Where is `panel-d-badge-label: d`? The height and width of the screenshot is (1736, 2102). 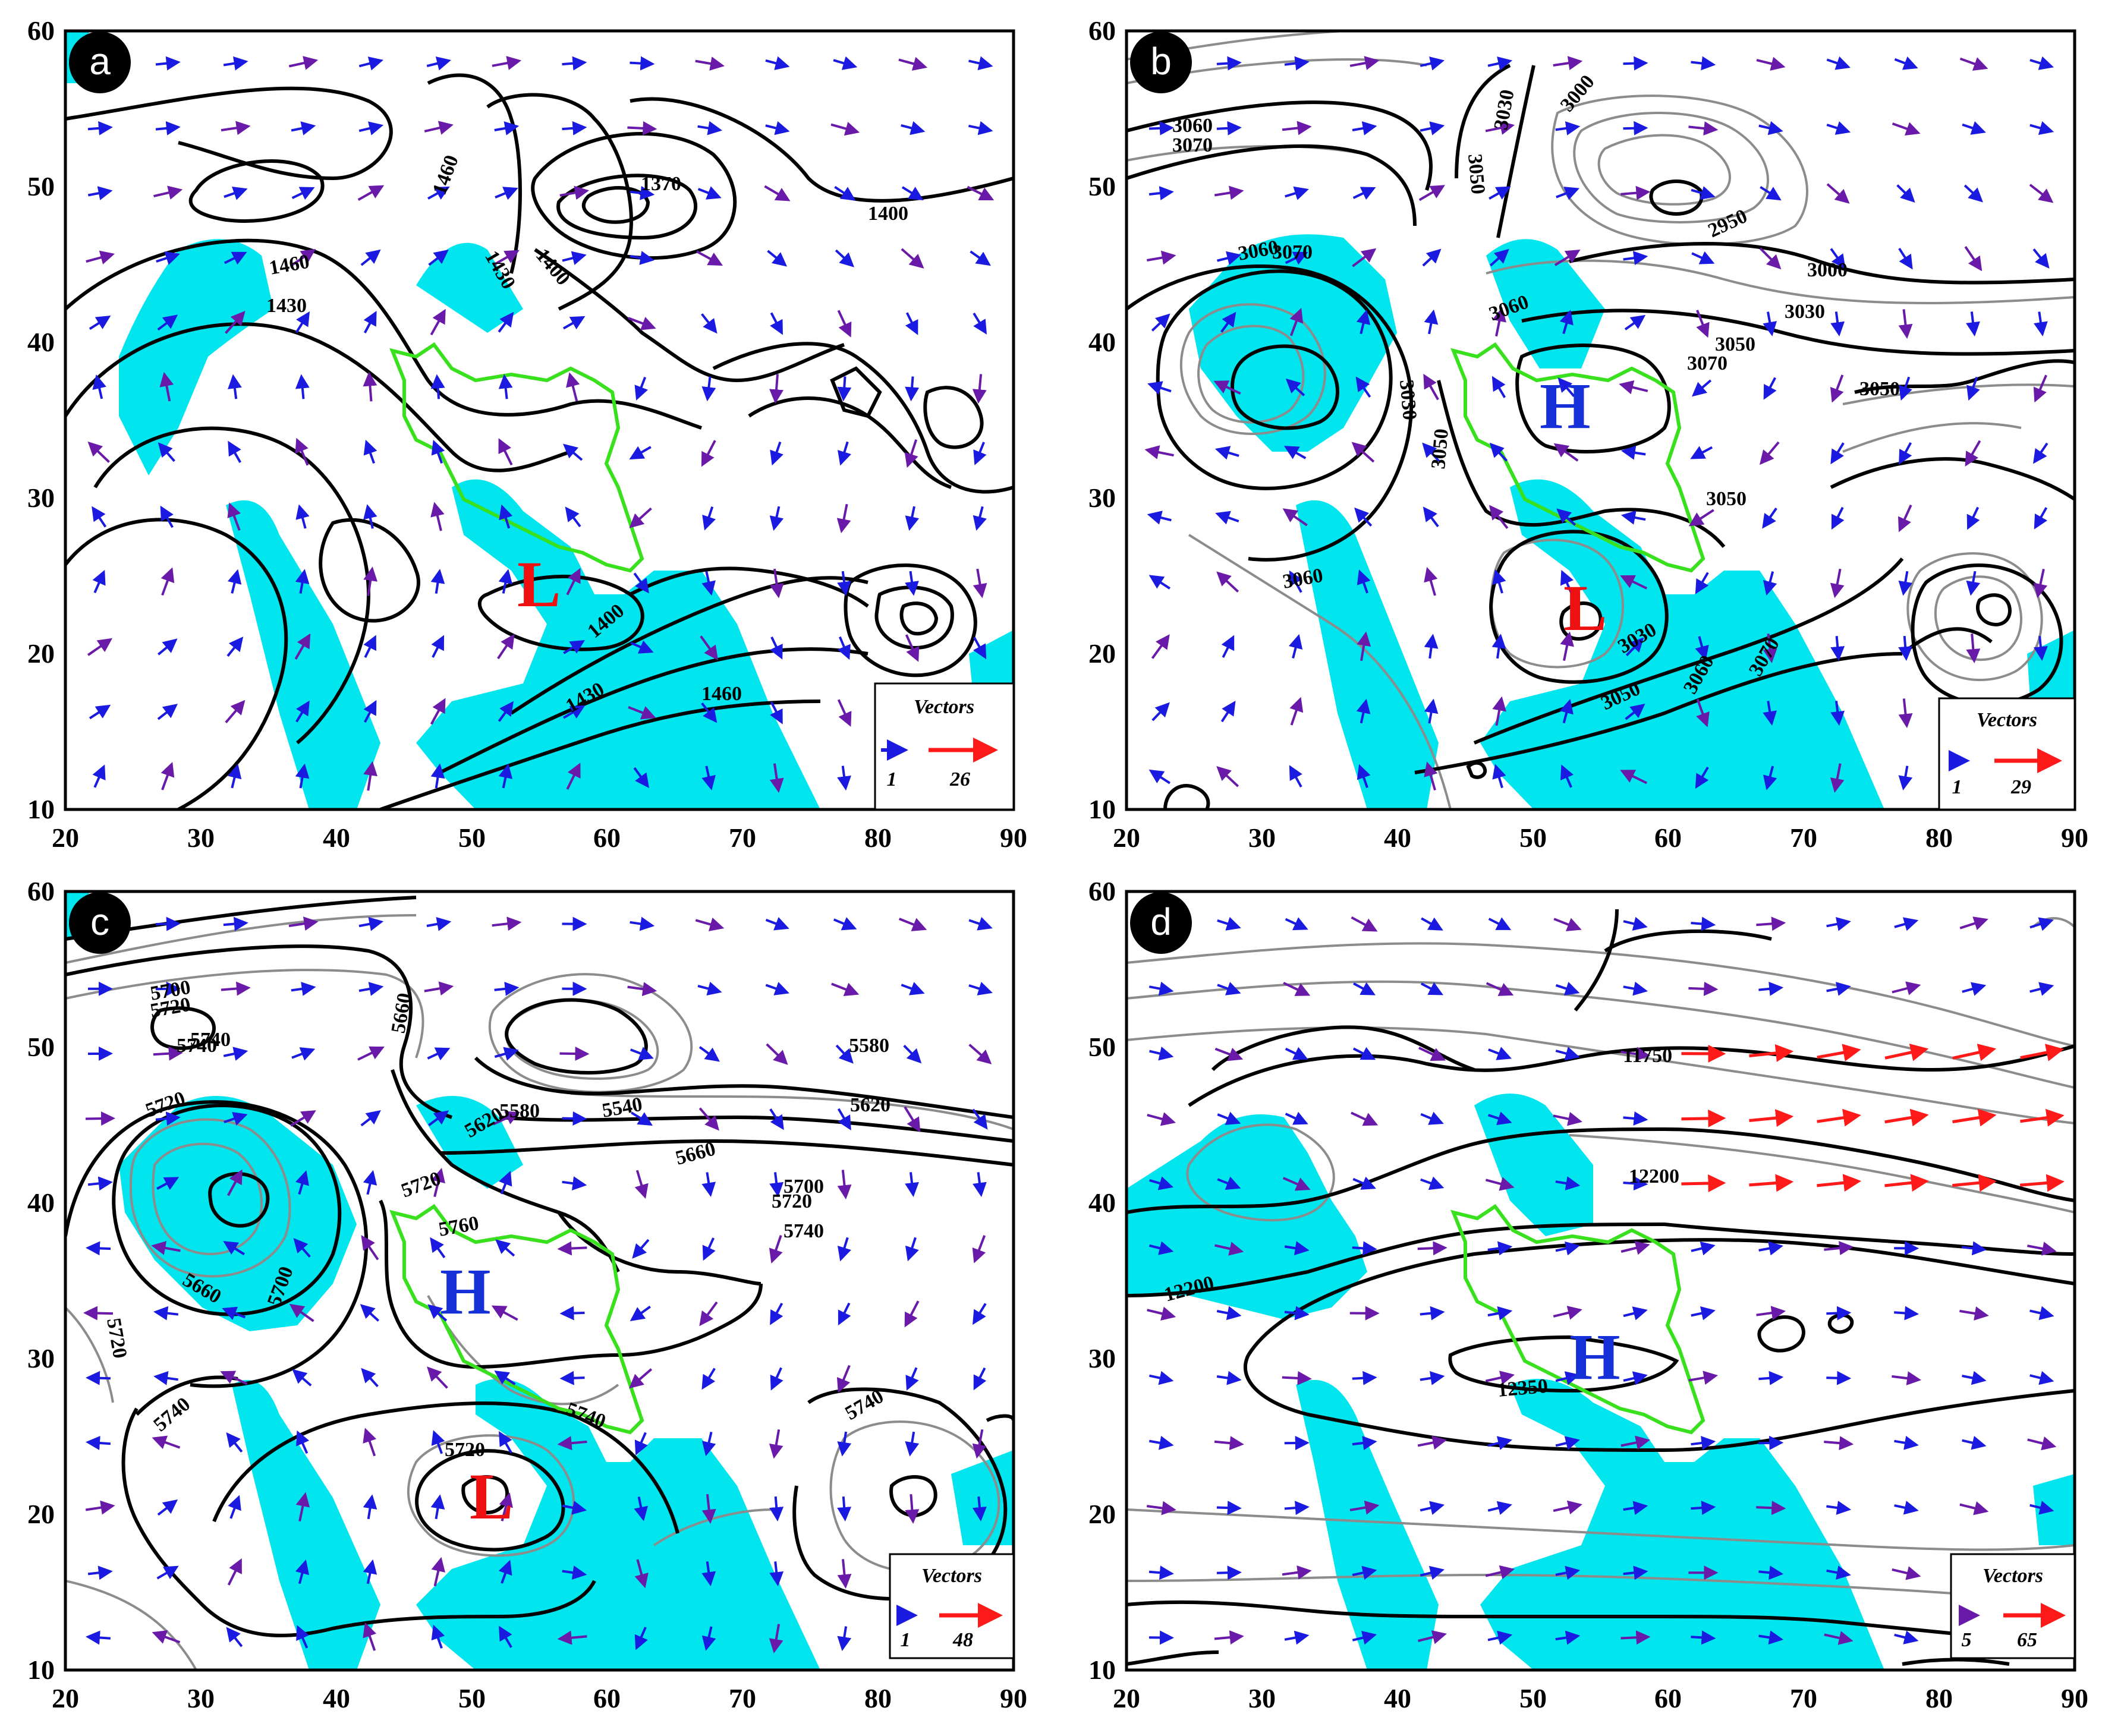
panel-d-badge-label: d is located at coordinates (1161, 921).